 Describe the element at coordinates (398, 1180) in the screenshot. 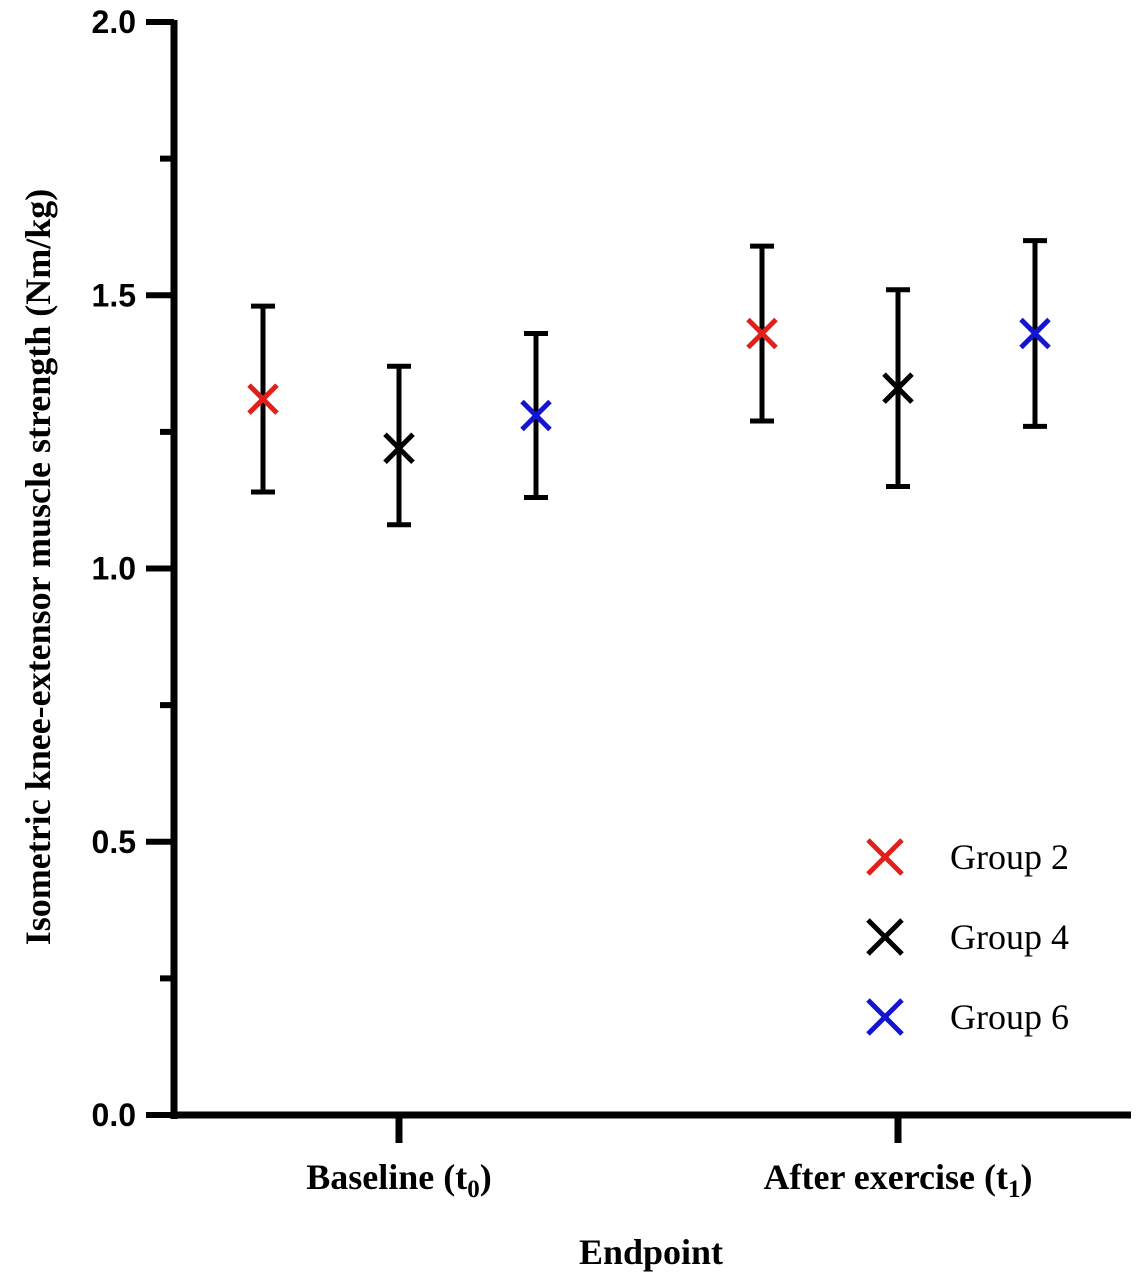

I see `x-category-baseline: Baseline (t0)` at that location.